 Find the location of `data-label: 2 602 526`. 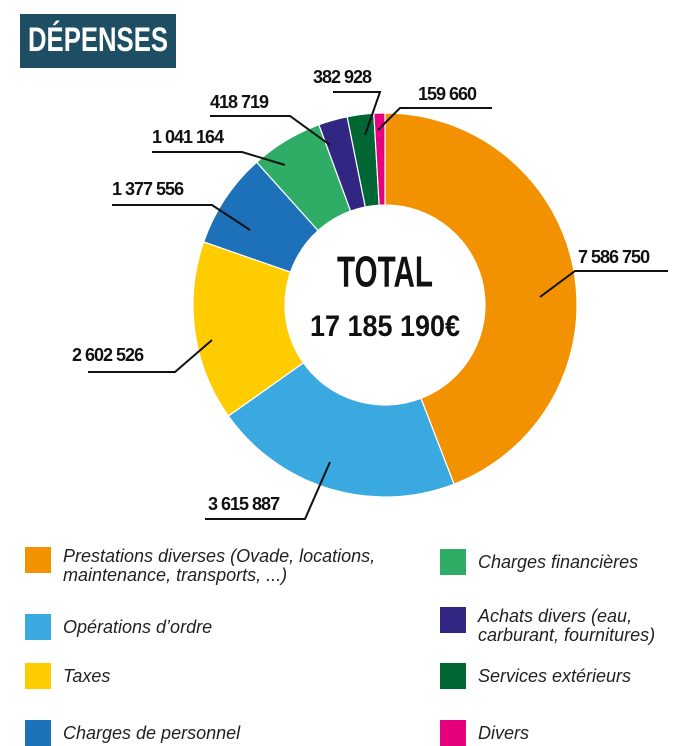

data-label: 2 602 526 is located at coordinates (108, 355).